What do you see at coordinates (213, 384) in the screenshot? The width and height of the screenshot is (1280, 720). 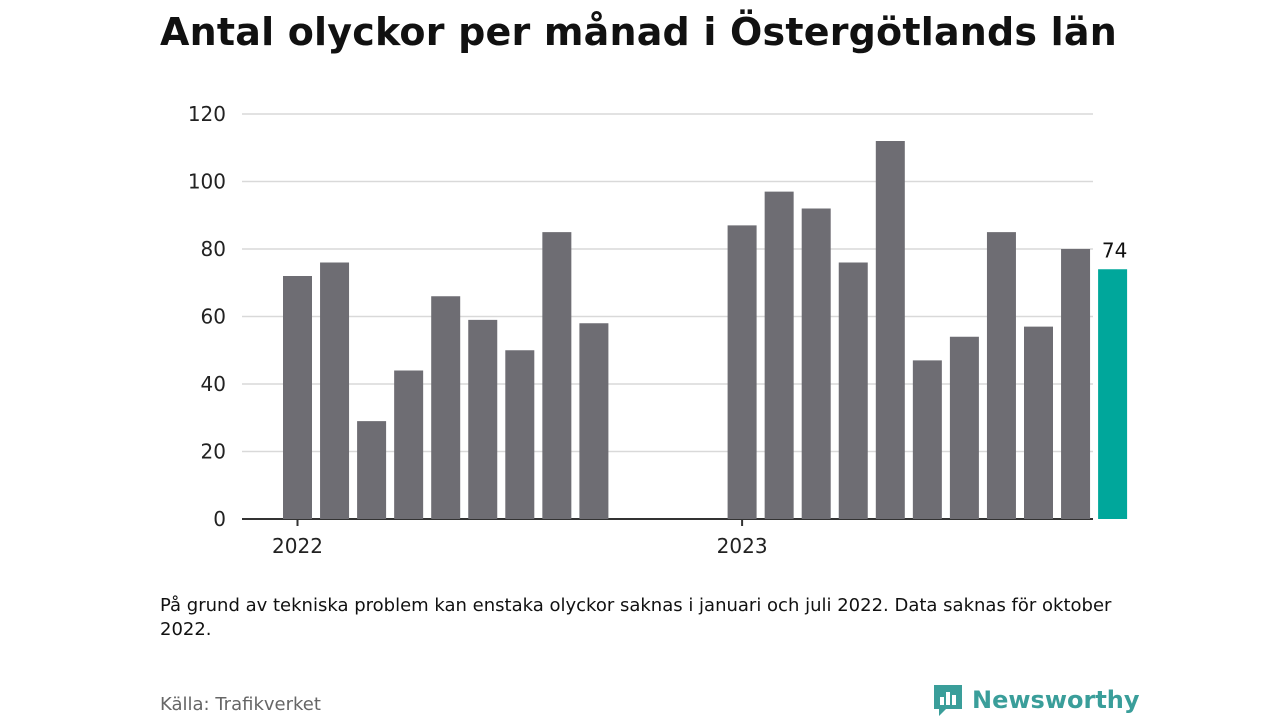 I see `y-tick-label: 40` at bounding box center [213, 384].